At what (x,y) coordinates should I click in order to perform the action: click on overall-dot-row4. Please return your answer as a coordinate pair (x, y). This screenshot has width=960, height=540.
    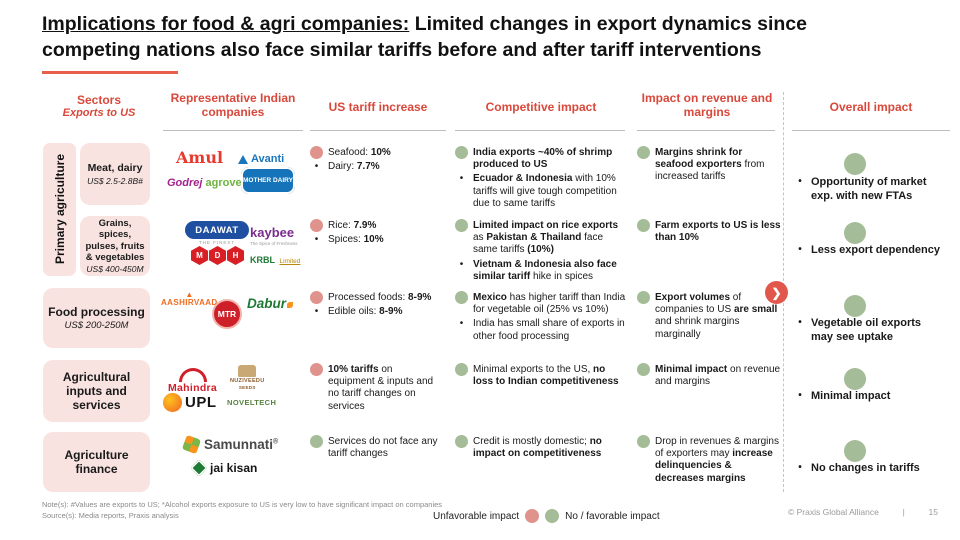
    Looking at the image, I should click on (855, 379).